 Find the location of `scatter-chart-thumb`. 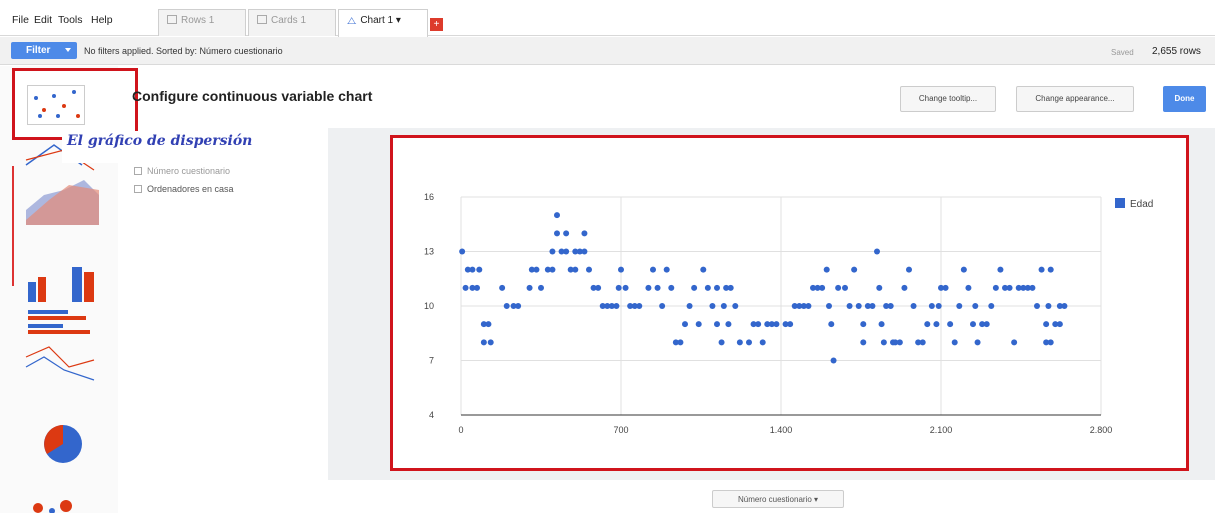

scatter-chart-thumb is located at coordinates (75, 104).